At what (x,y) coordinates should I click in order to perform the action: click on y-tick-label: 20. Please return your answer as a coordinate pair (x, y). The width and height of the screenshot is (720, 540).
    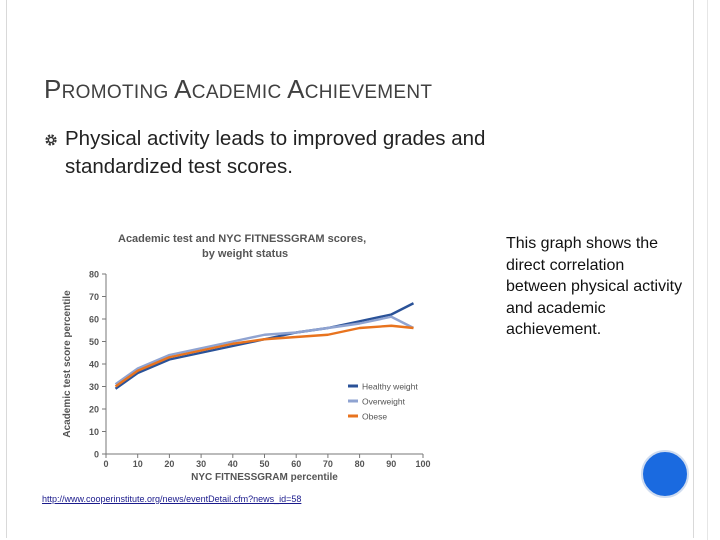
    Looking at the image, I should click on (94, 410).